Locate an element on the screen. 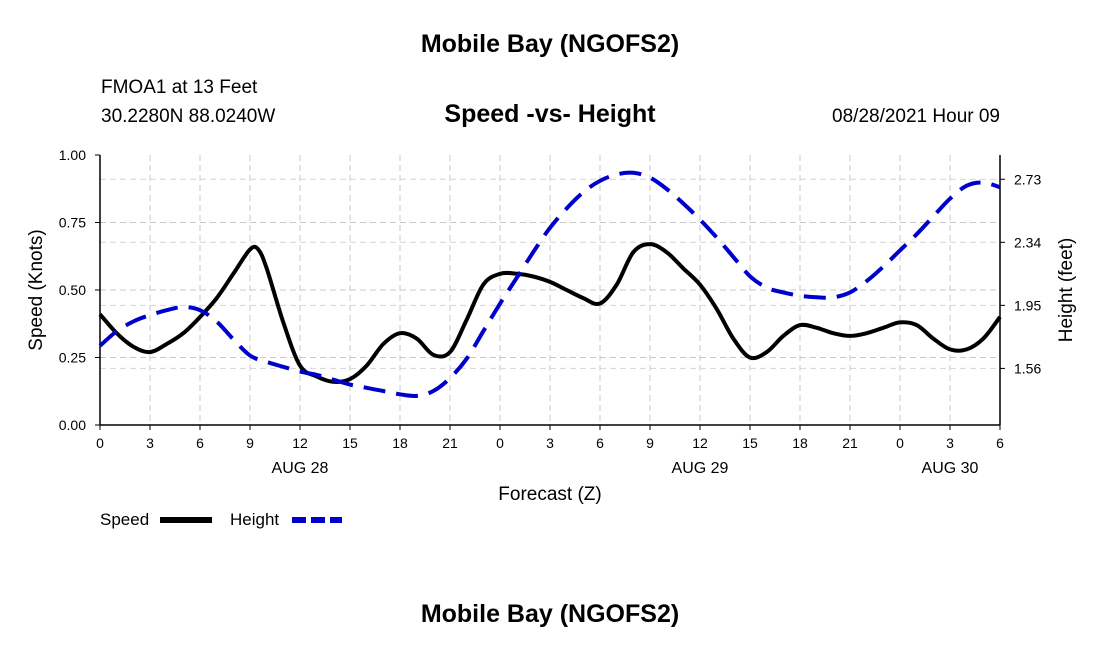 Image resolution: width=1100 pixels, height=650 pixels. y-axis-title: Speed (Knots) is located at coordinates (36, 289).